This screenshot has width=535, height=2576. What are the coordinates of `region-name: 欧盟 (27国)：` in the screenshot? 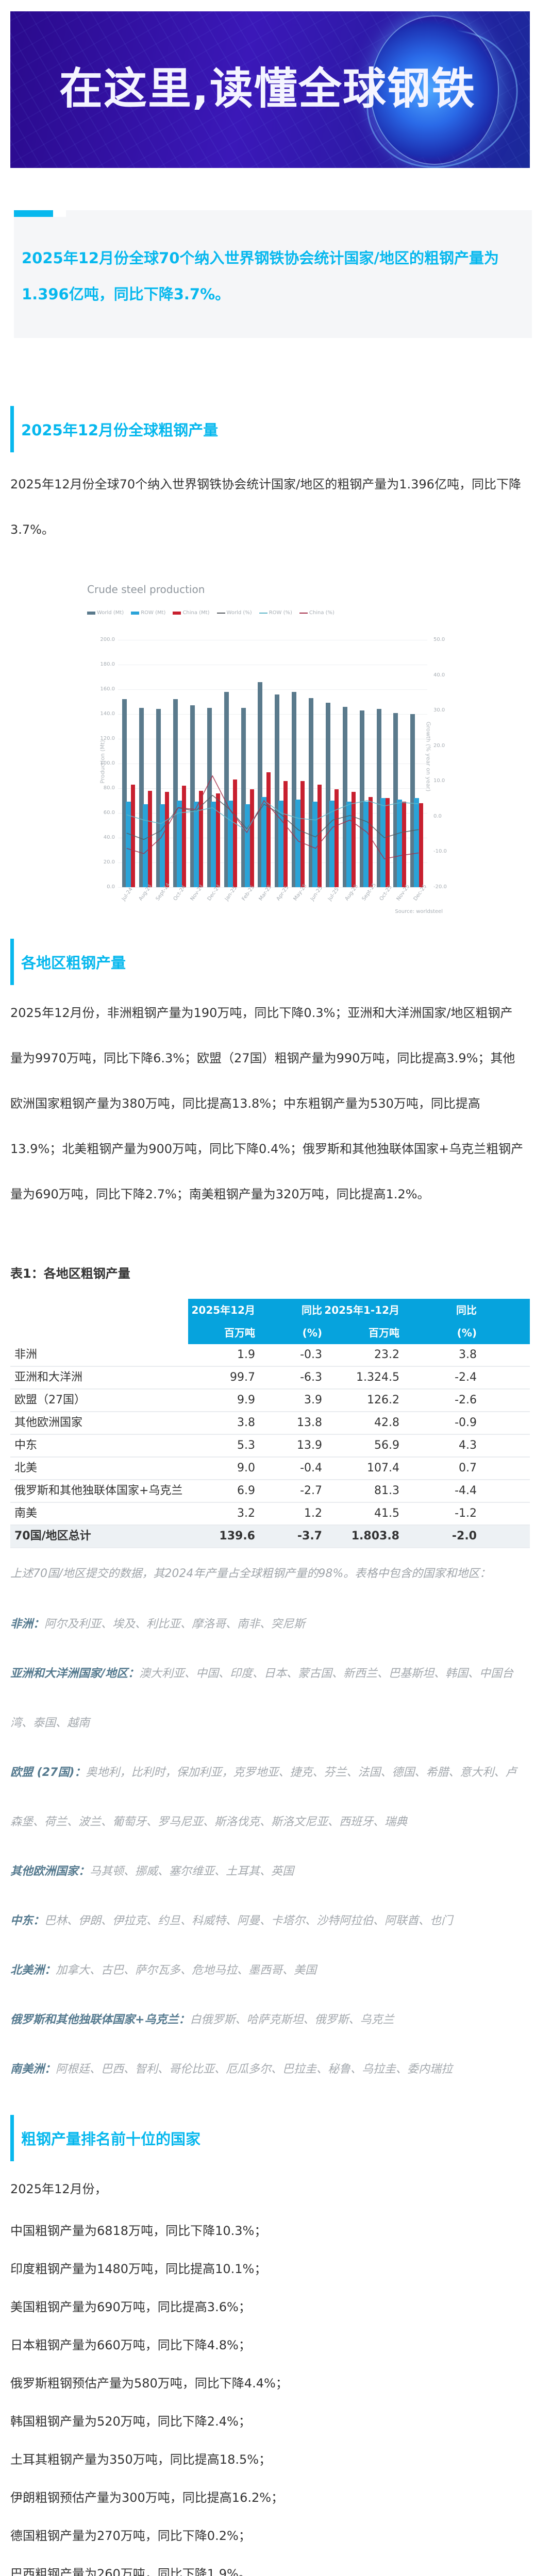 It's located at (48, 1773).